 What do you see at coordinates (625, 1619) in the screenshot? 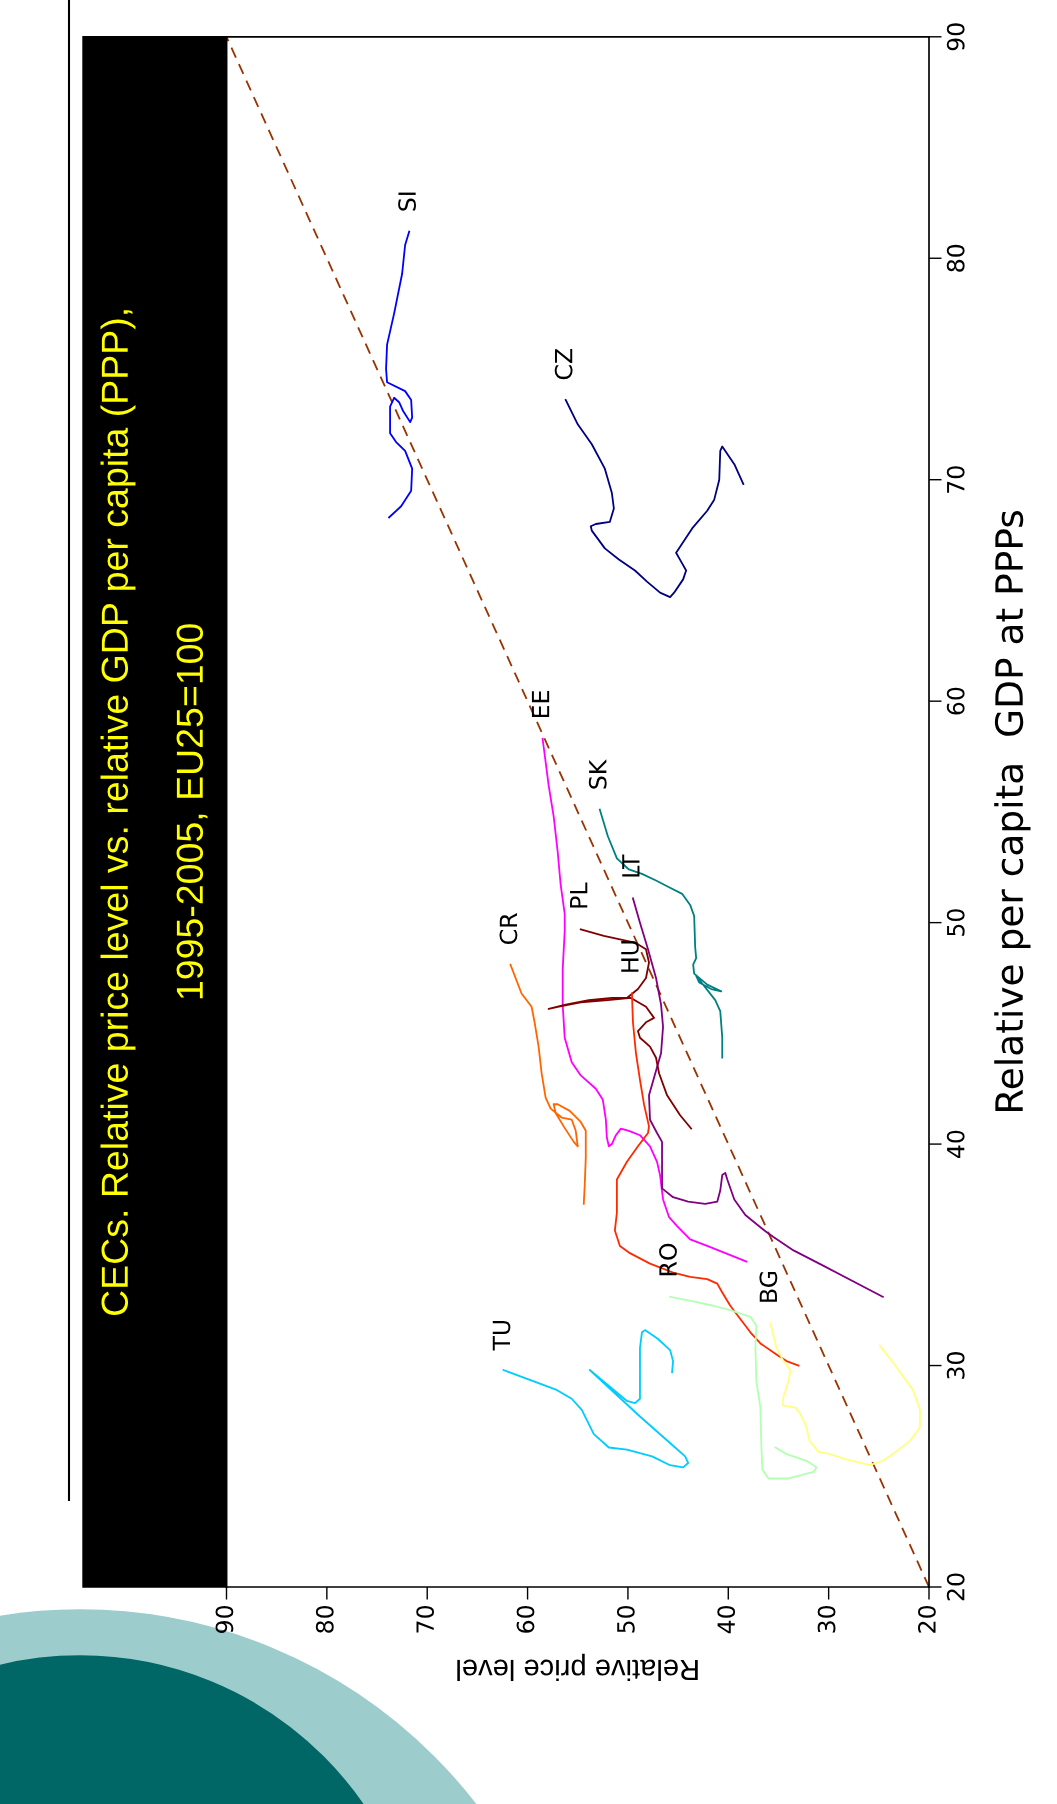
I see `x-tick-label: 50` at bounding box center [625, 1619].